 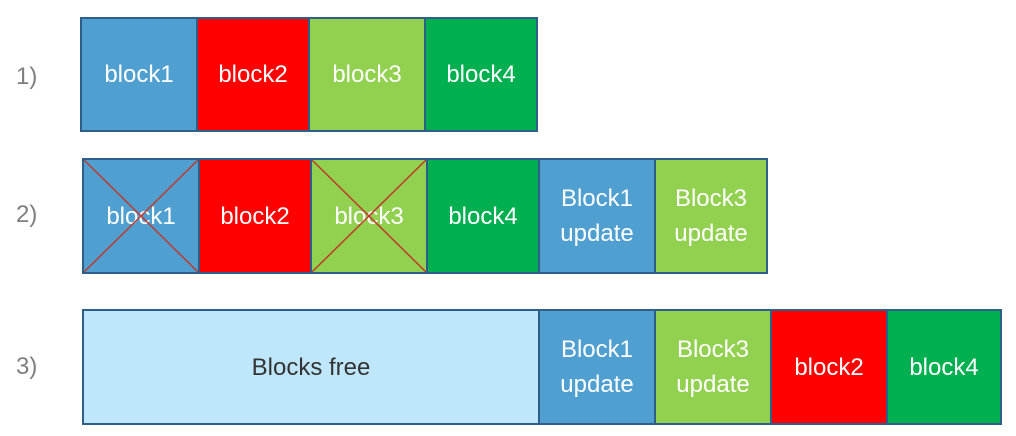 I want to click on row-label-3: 3), so click(x=27, y=366).